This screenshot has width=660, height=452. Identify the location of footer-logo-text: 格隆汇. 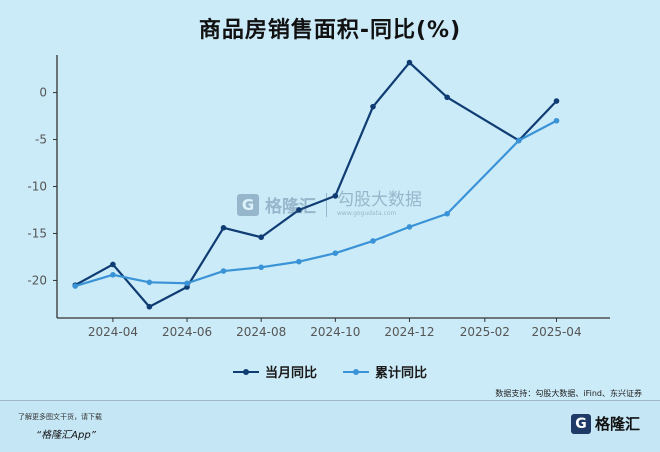
(617, 424).